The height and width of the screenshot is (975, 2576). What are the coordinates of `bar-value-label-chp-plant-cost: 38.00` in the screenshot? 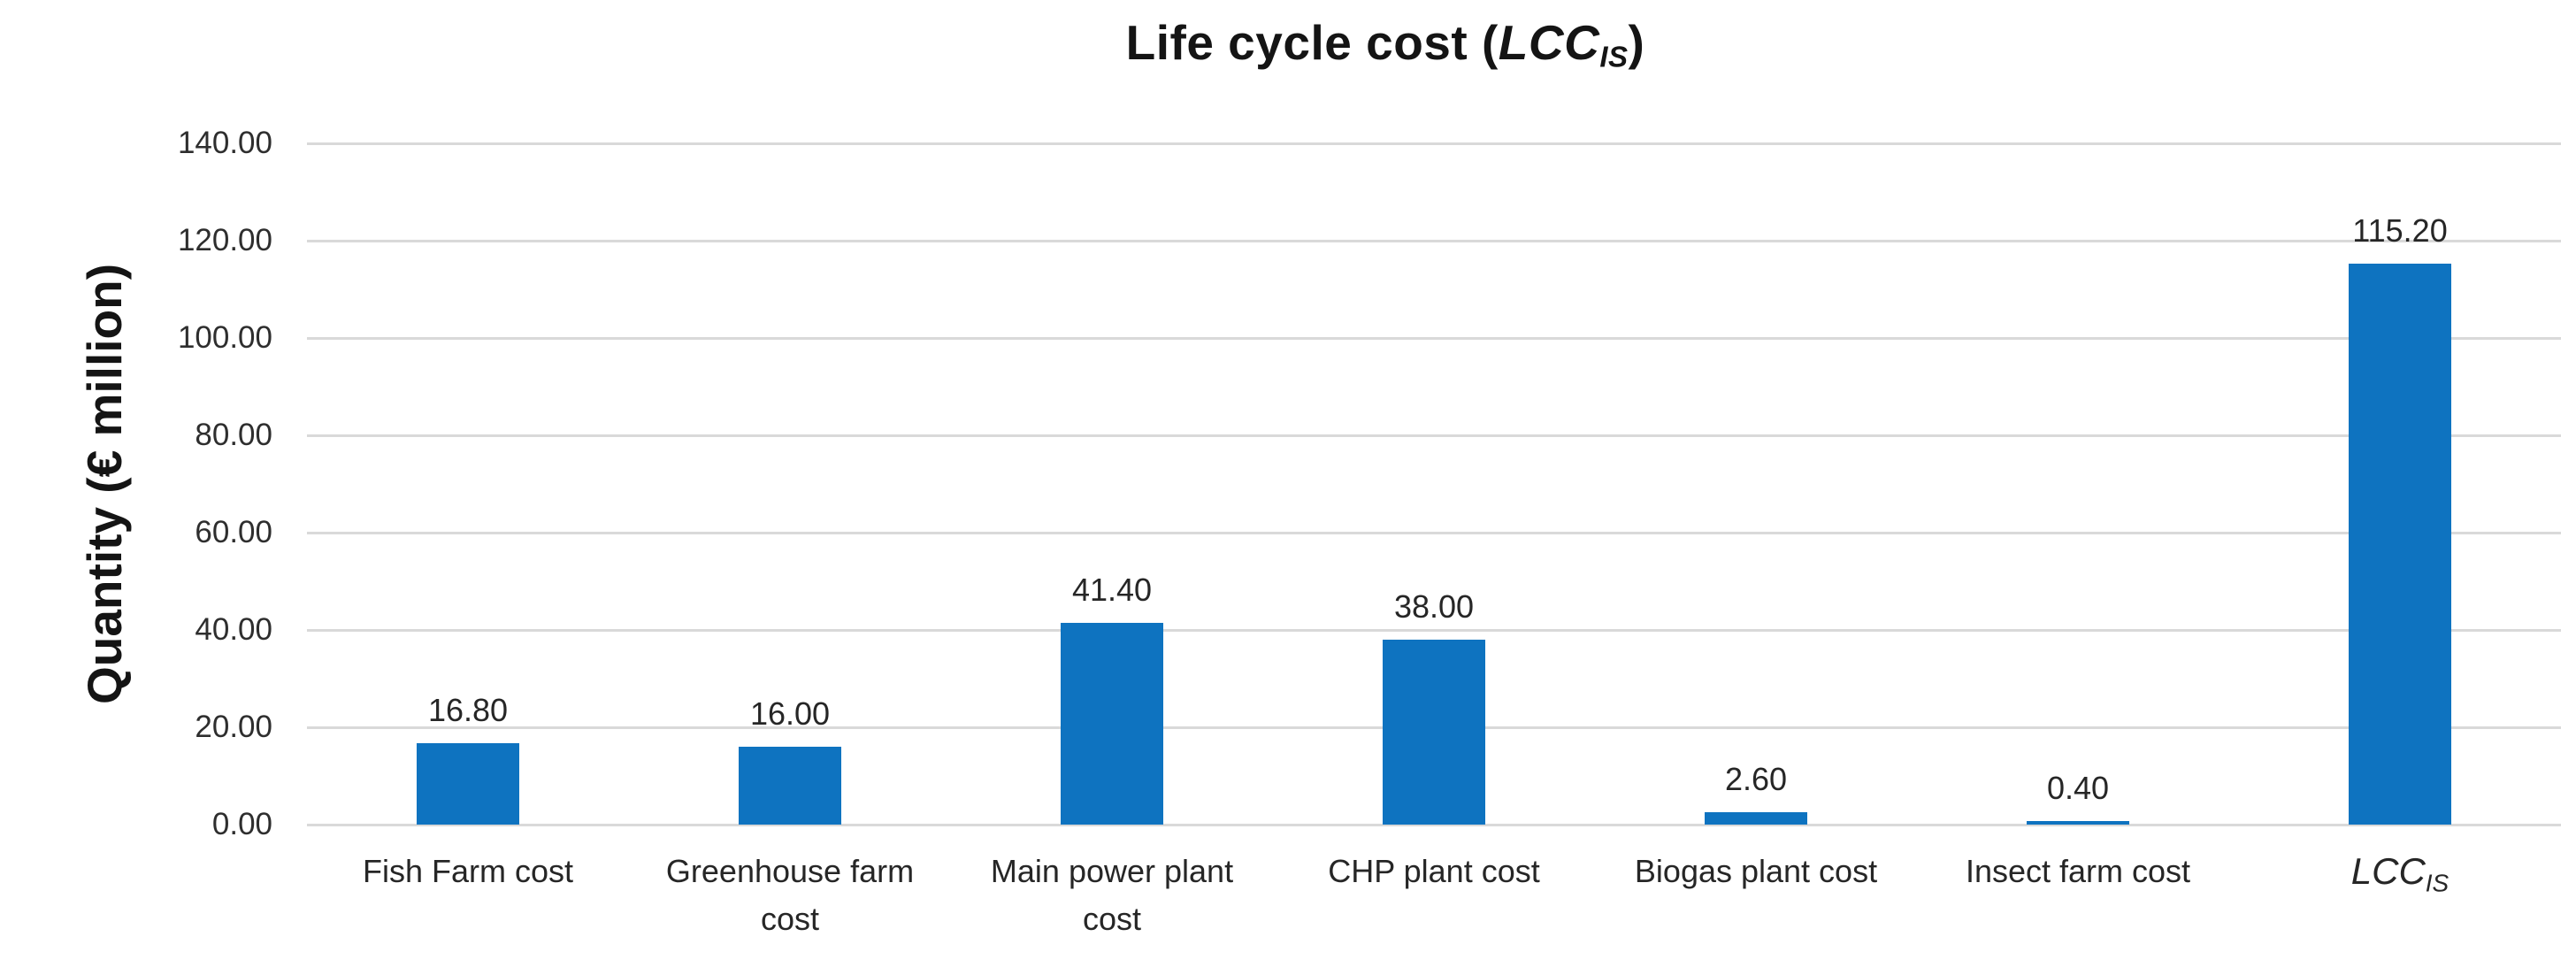 It's located at (1434, 607).